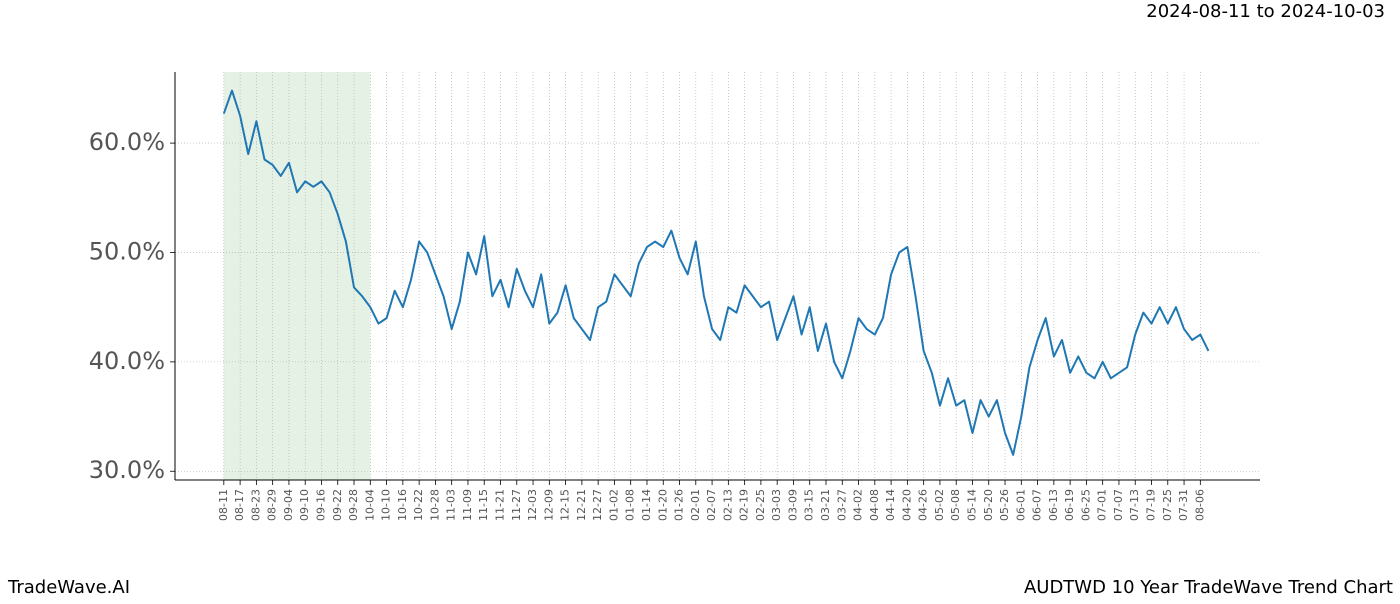 The width and height of the screenshot is (1400, 604). What do you see at coordinates (483, 505) in the screenshot?
I see `x-tick-label: 11-15` at bounding box center [483, 505].